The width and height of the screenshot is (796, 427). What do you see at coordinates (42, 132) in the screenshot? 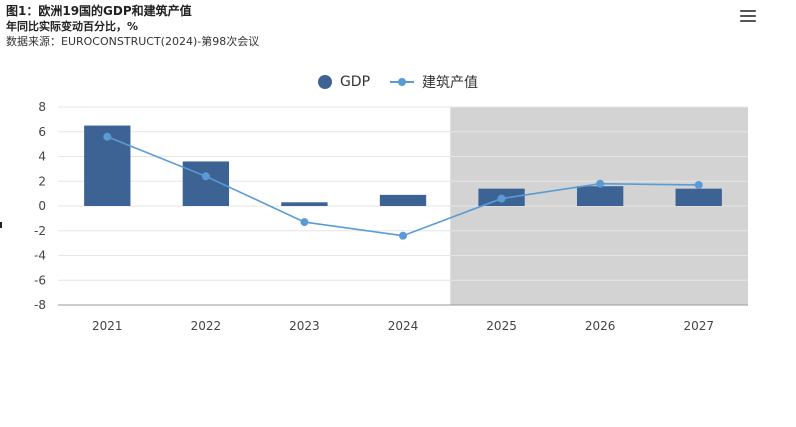
I see `y-tick-label: 6` at bounding box center [42, 132].